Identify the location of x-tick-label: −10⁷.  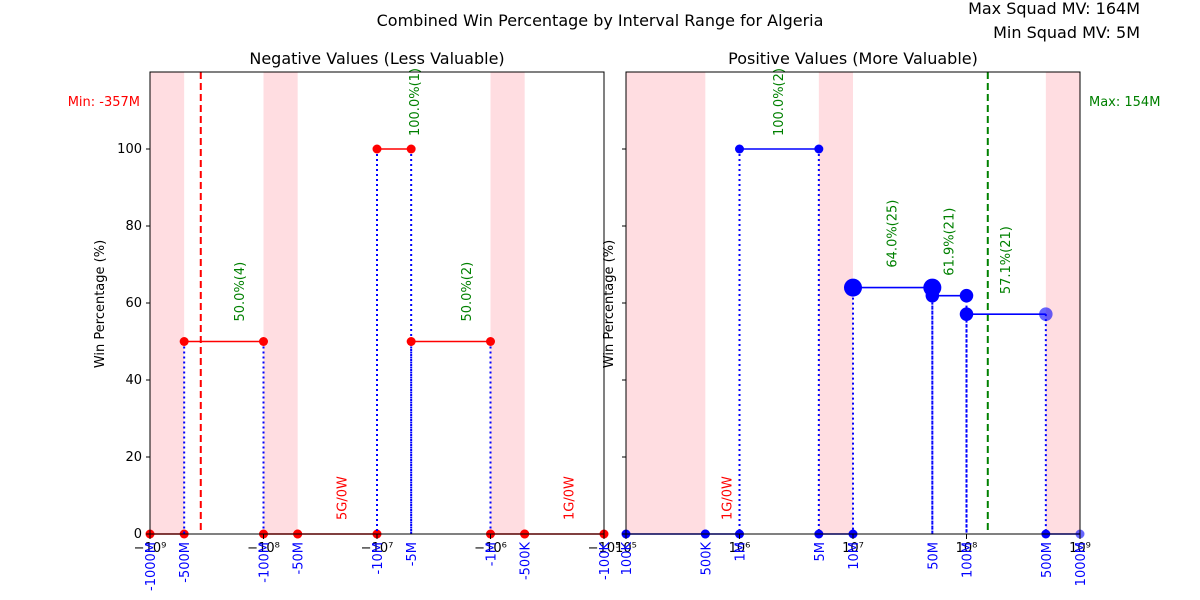
(377, 548).